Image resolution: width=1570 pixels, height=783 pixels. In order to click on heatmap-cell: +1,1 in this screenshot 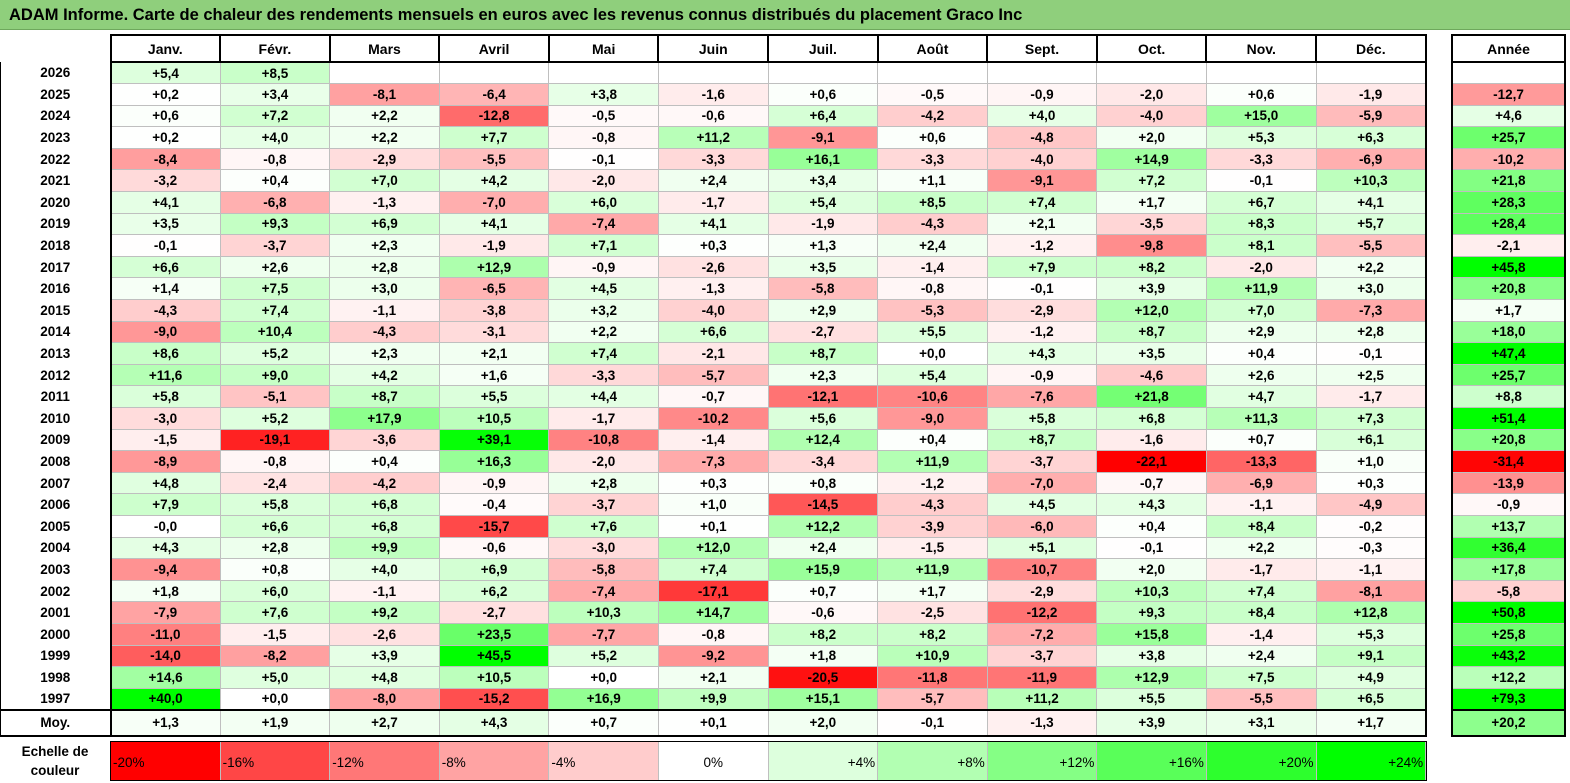, I will do `click(932, 181)`.